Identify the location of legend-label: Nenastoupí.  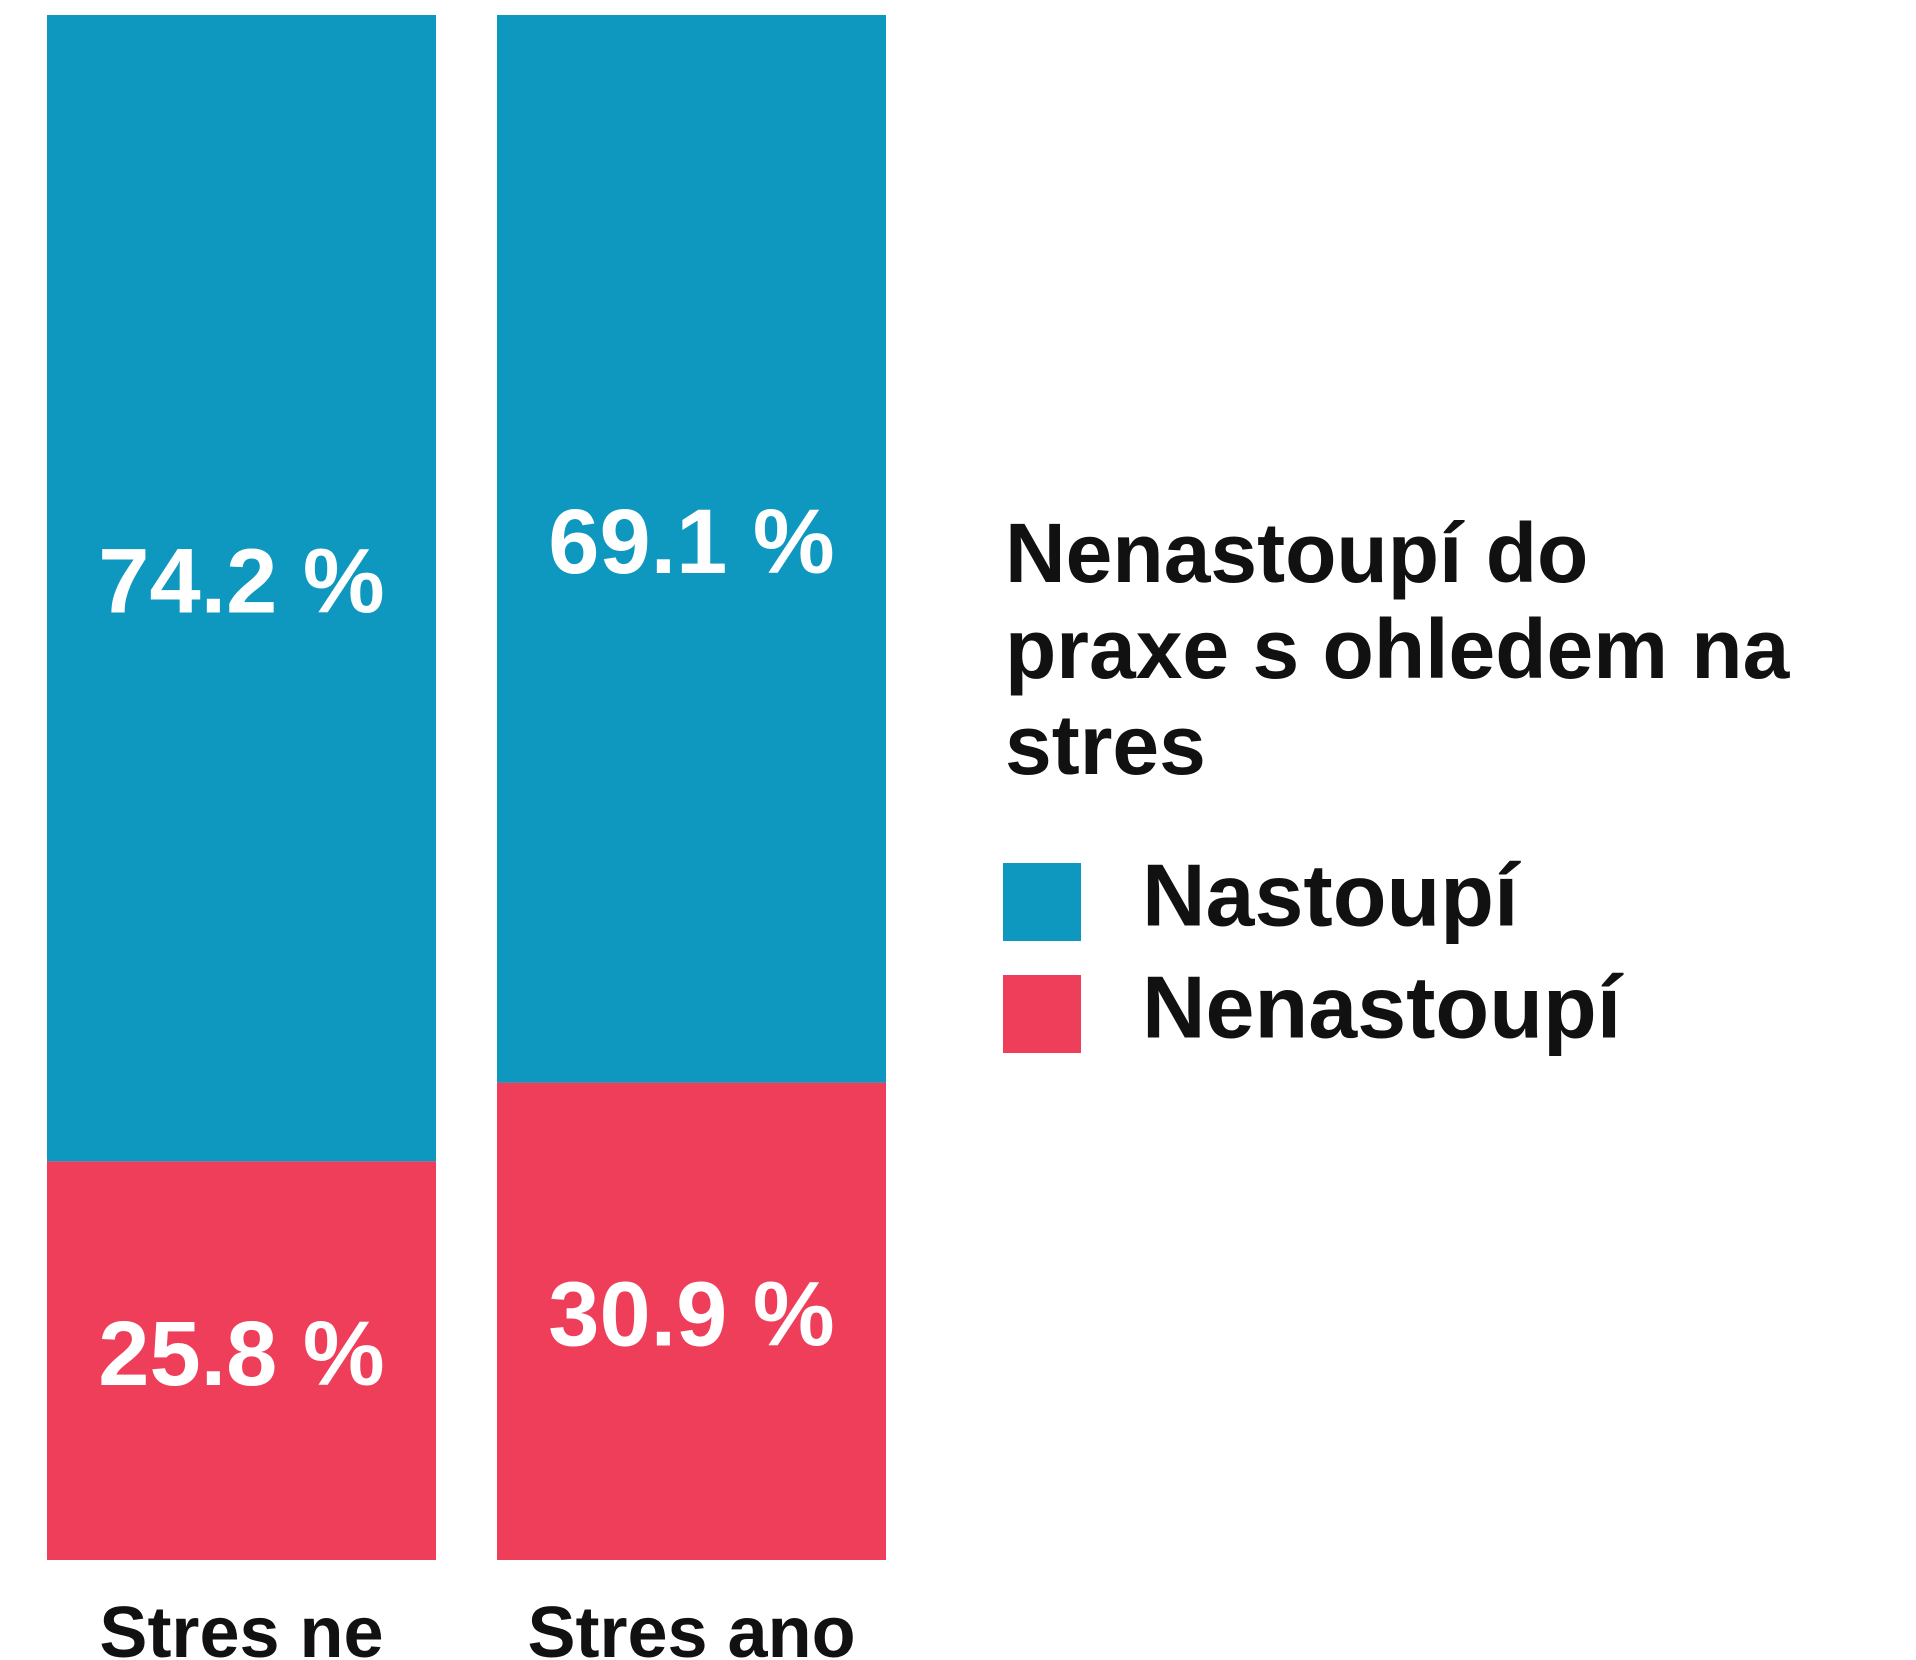
(1383, 1006).